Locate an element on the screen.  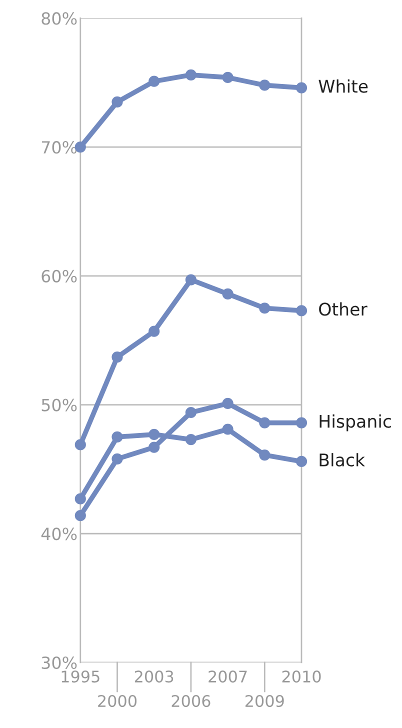
y-tick-label: 60% is located at coordinates (59, 276).